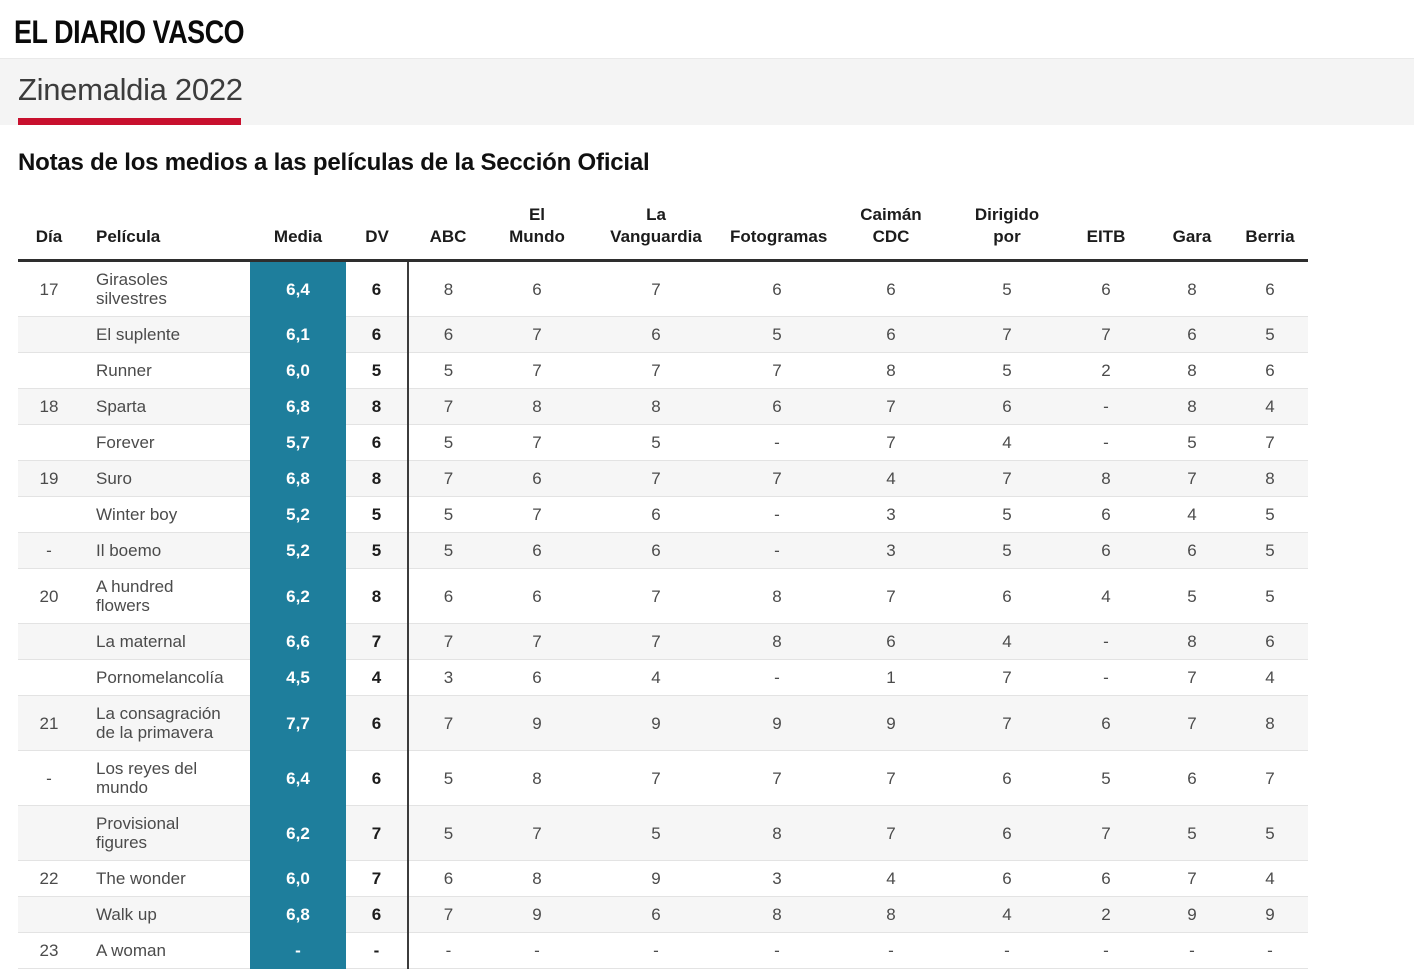 The width and height of the screenshot is (1414, 969). What do you see at coordinates (891, 914) in the screenshot?
I see `cell-caiman: 8` at bounding box center [891, 914].